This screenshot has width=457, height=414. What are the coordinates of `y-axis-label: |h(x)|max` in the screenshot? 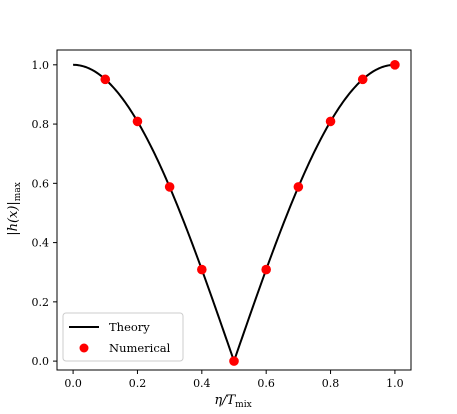 It's located at (14, 209).